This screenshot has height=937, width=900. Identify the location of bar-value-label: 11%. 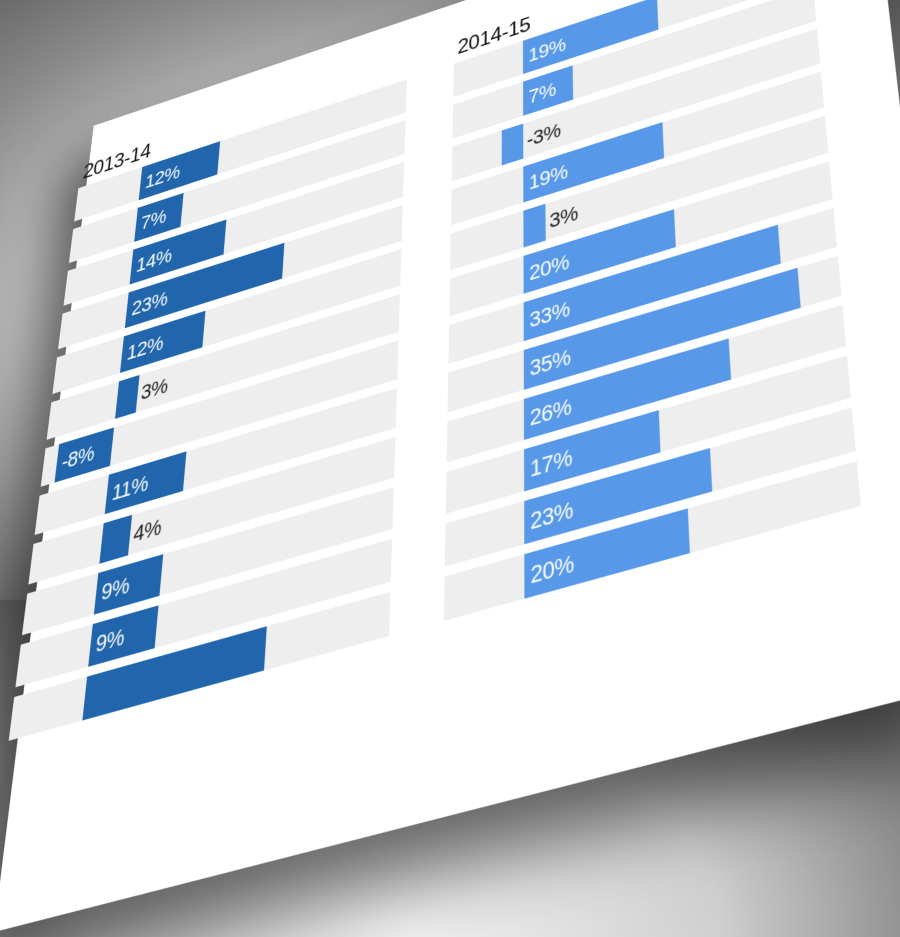
(130, 488).